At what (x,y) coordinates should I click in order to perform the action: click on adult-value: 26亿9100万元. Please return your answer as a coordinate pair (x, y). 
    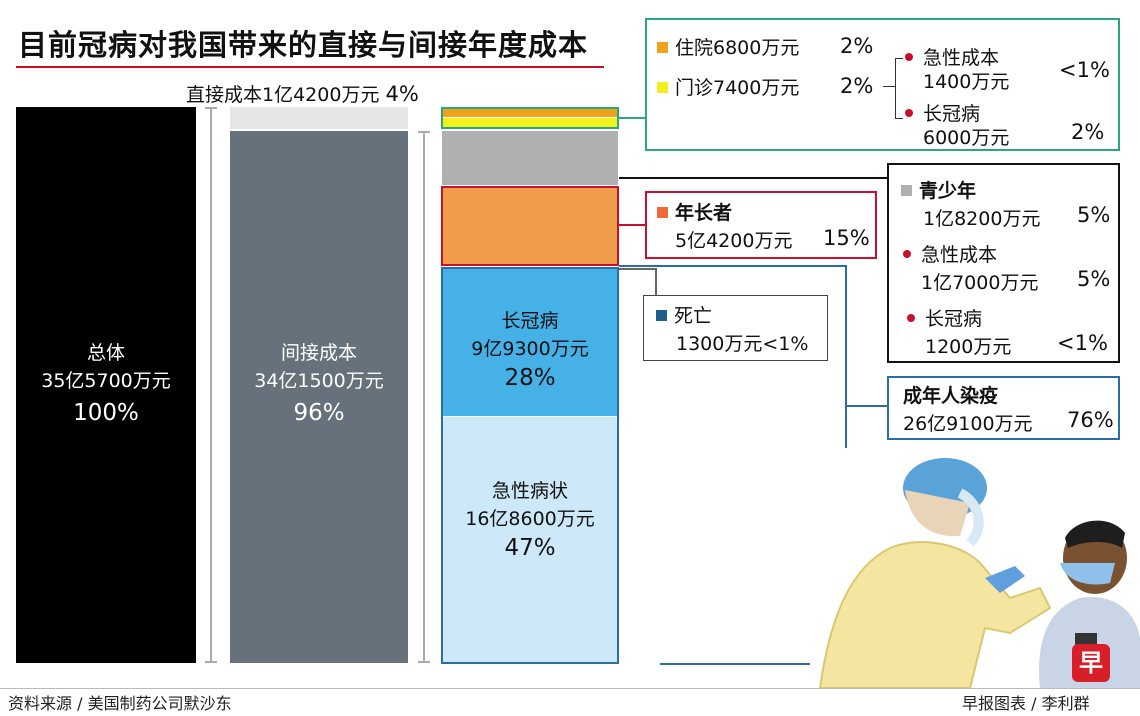
    Looking at the image, I should click on (968, 424).